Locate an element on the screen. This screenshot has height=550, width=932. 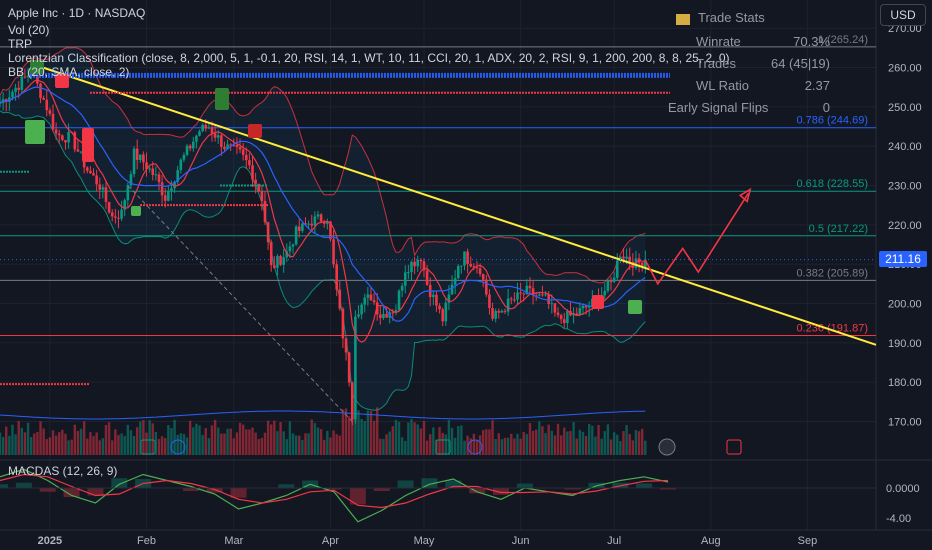
time-tick-label: Sep is located at coordinates (808, 541).